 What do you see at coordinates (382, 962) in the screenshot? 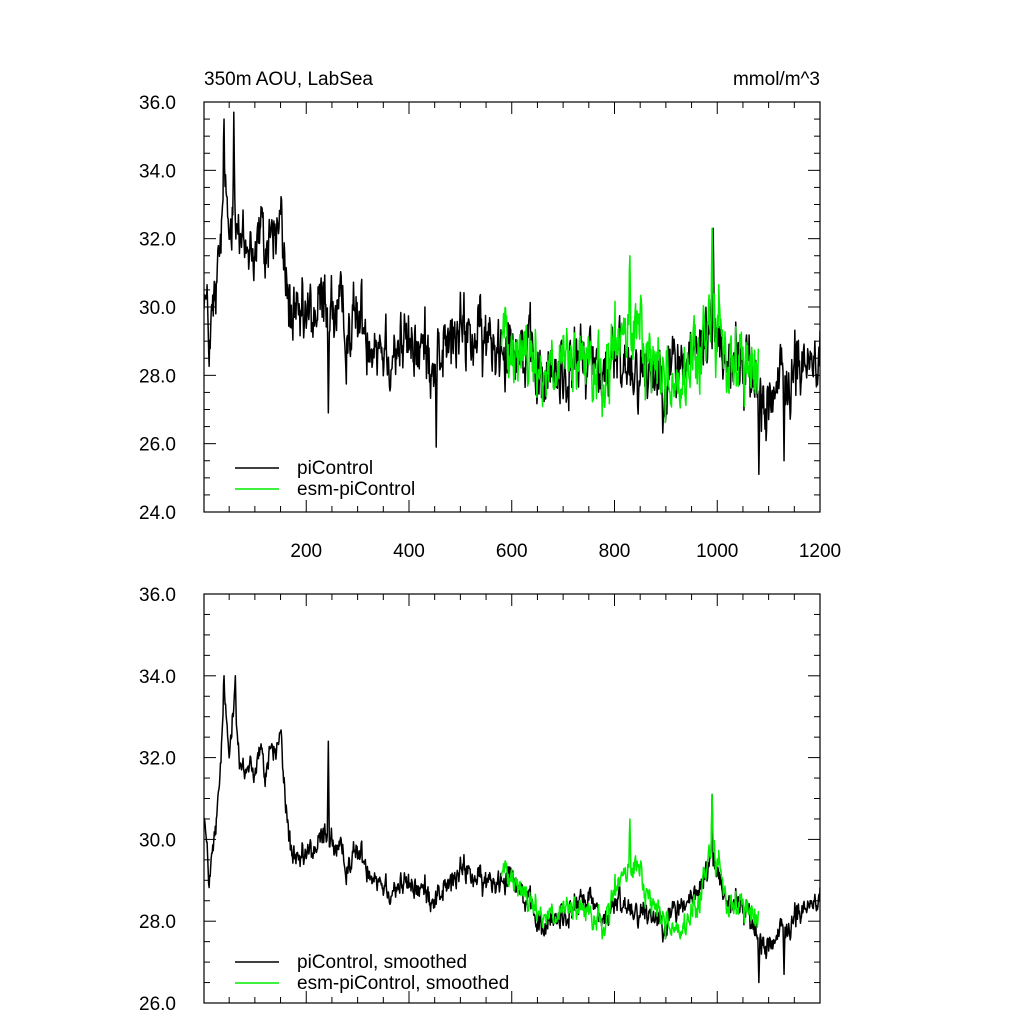
I see `legend-label: piControl, smoothed` at bounding box center [382, 962].